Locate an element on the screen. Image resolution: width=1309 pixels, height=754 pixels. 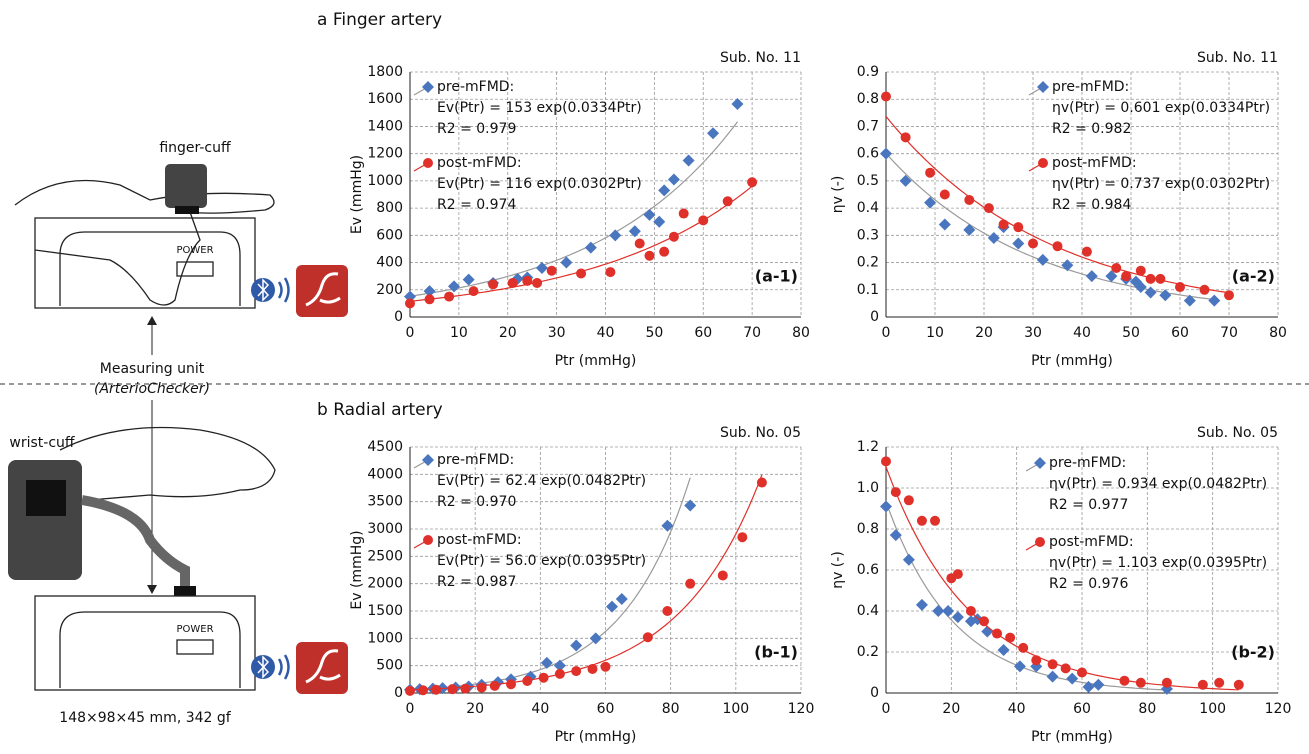
signal is located at coordinates (283, 290).